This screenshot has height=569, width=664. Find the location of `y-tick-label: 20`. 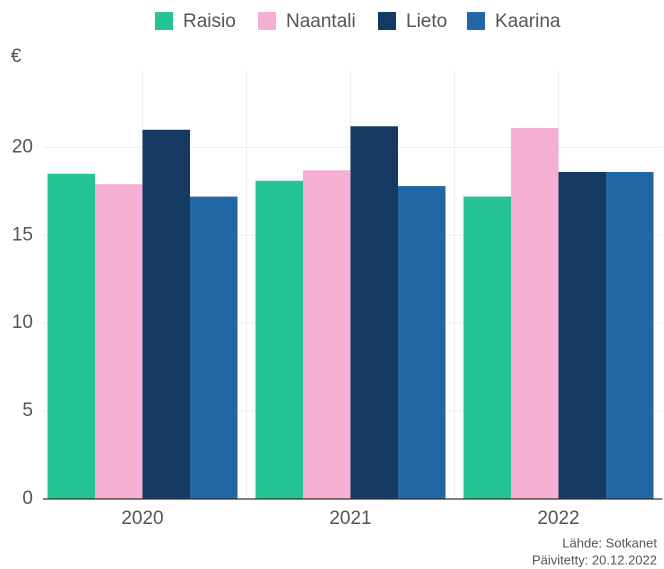

y-tick-label: 20 is located at coordinates (22, 146).